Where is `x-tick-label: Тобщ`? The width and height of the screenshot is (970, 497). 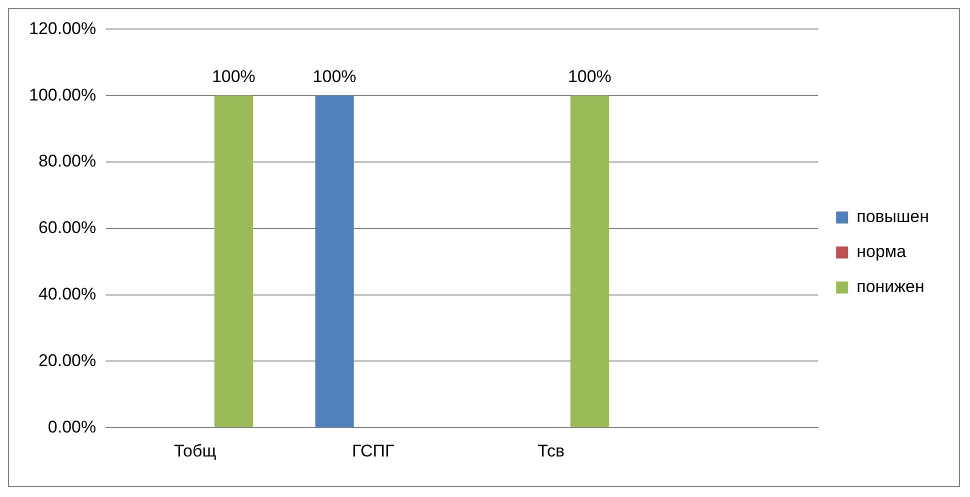
x-tick-label: Тобщ is located at coordinates (195, 450).